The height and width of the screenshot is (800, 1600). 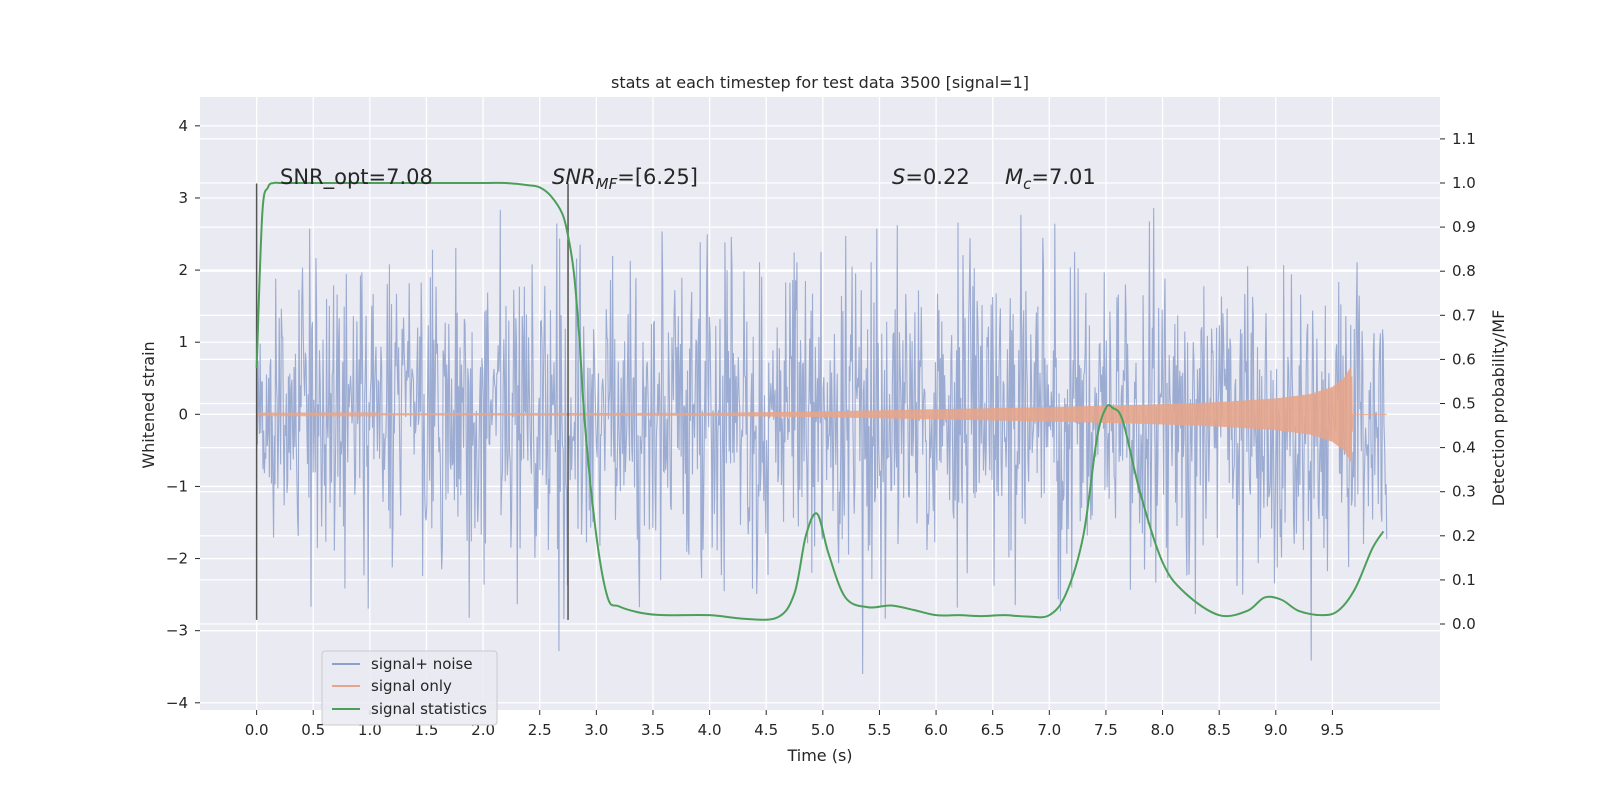 I want to click on y-right-tick-label: 0.1, so click(x=1464, y=580).